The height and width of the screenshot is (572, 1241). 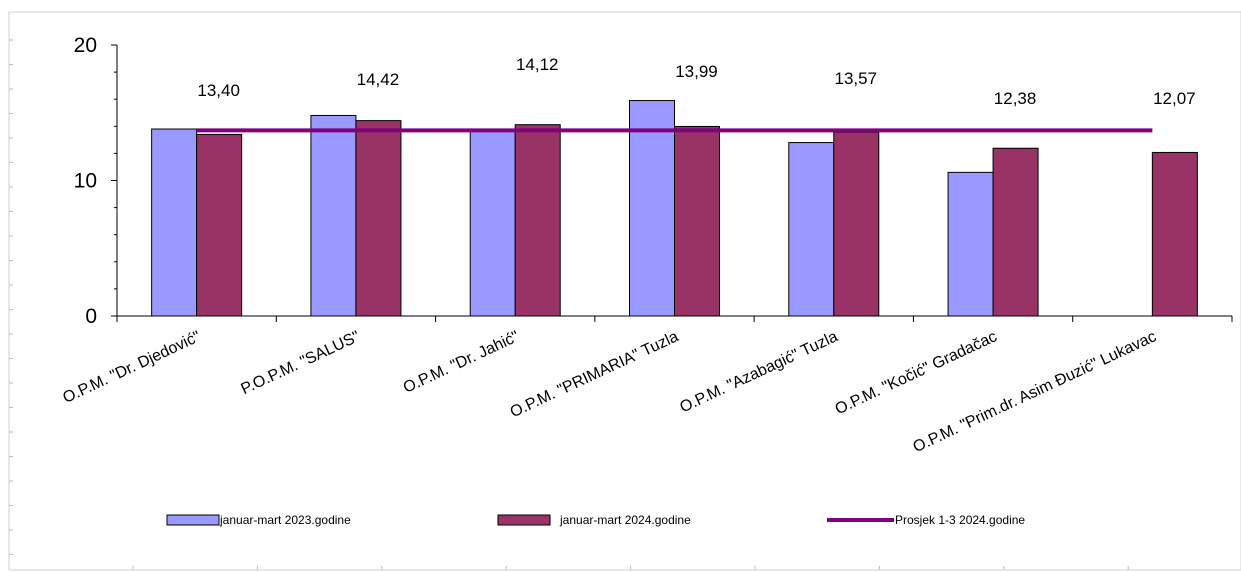 I want to click on data-label: 13,99, so click(x=696, y=71).